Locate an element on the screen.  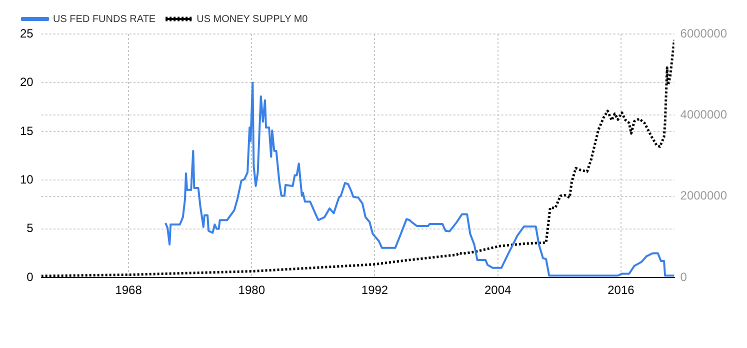
y-tick-label: 15 is located at coordinates (27, 131).